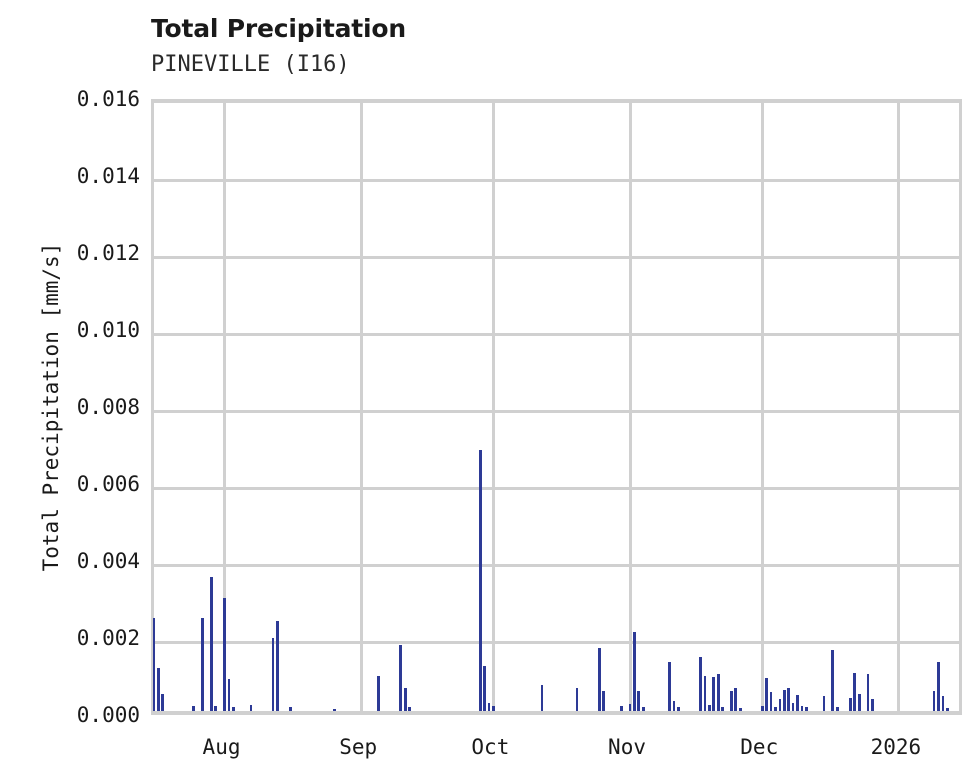  What do you see at coordinates (221, 747) in the screenshot?
I see `x-tick-label: Aug` at bounding box center [221, 747].